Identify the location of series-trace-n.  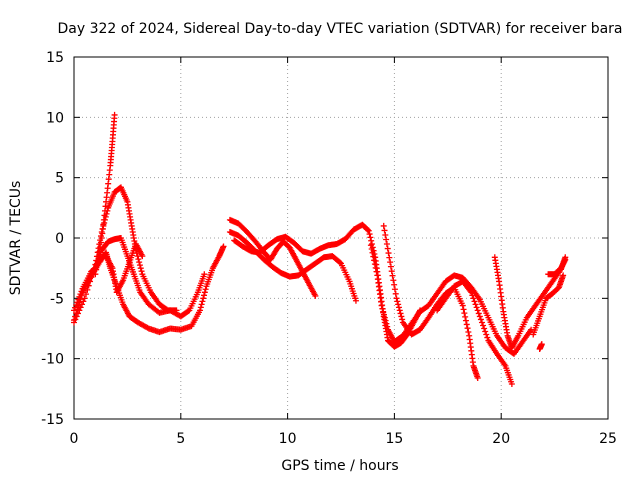
(540, 347).